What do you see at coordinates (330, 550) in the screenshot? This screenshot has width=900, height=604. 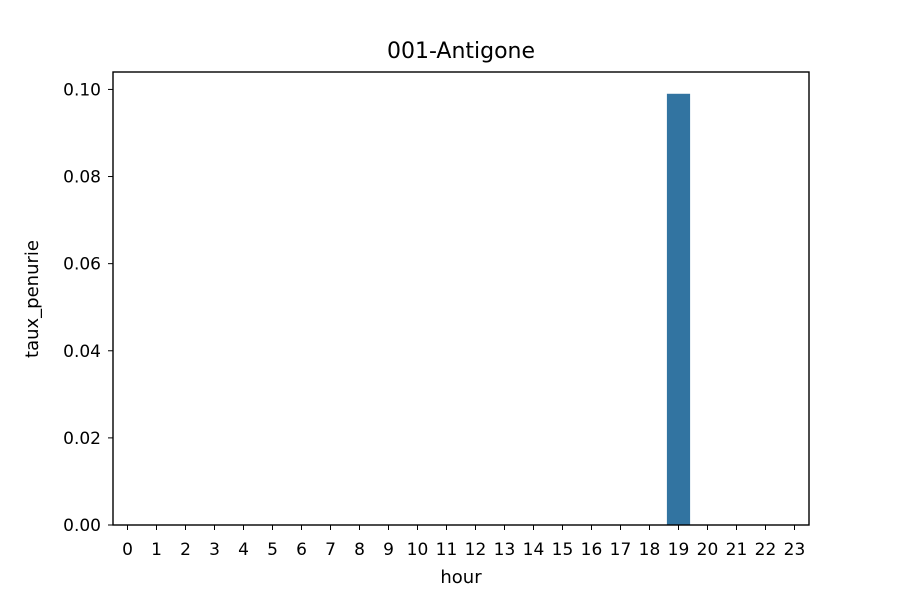 I see `x-tick-label: 7` at bounding box center [330, 550].